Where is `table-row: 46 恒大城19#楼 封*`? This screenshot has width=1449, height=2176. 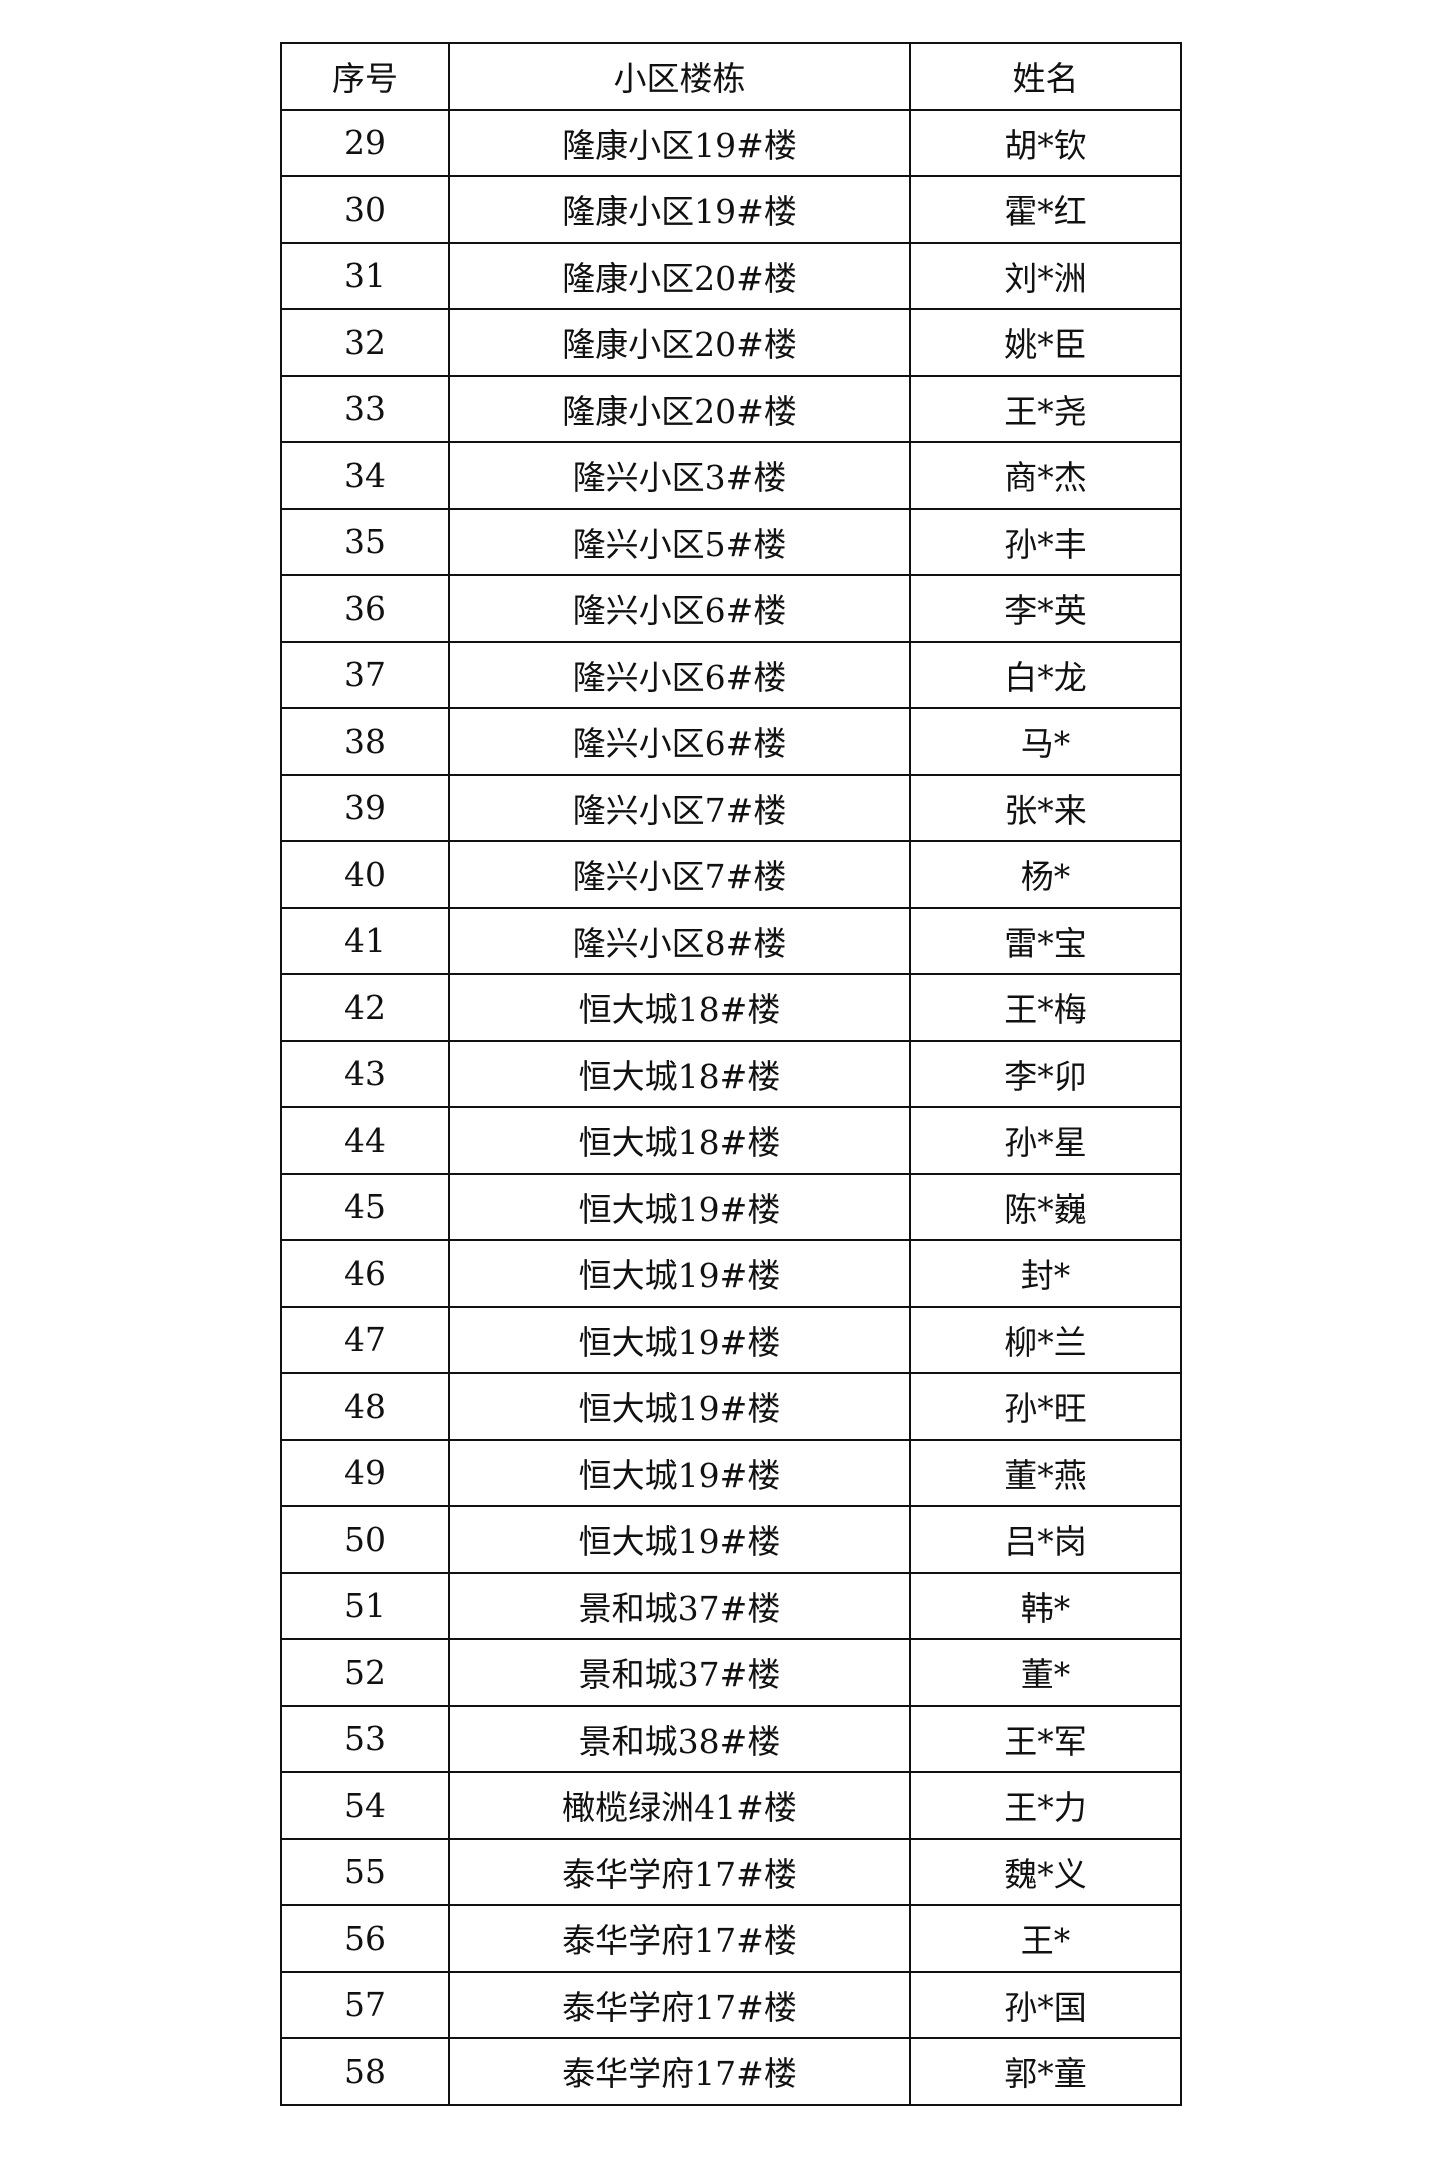 table-row: 46 恒大城19#楼 封* is located at coordinates (731, 1273).